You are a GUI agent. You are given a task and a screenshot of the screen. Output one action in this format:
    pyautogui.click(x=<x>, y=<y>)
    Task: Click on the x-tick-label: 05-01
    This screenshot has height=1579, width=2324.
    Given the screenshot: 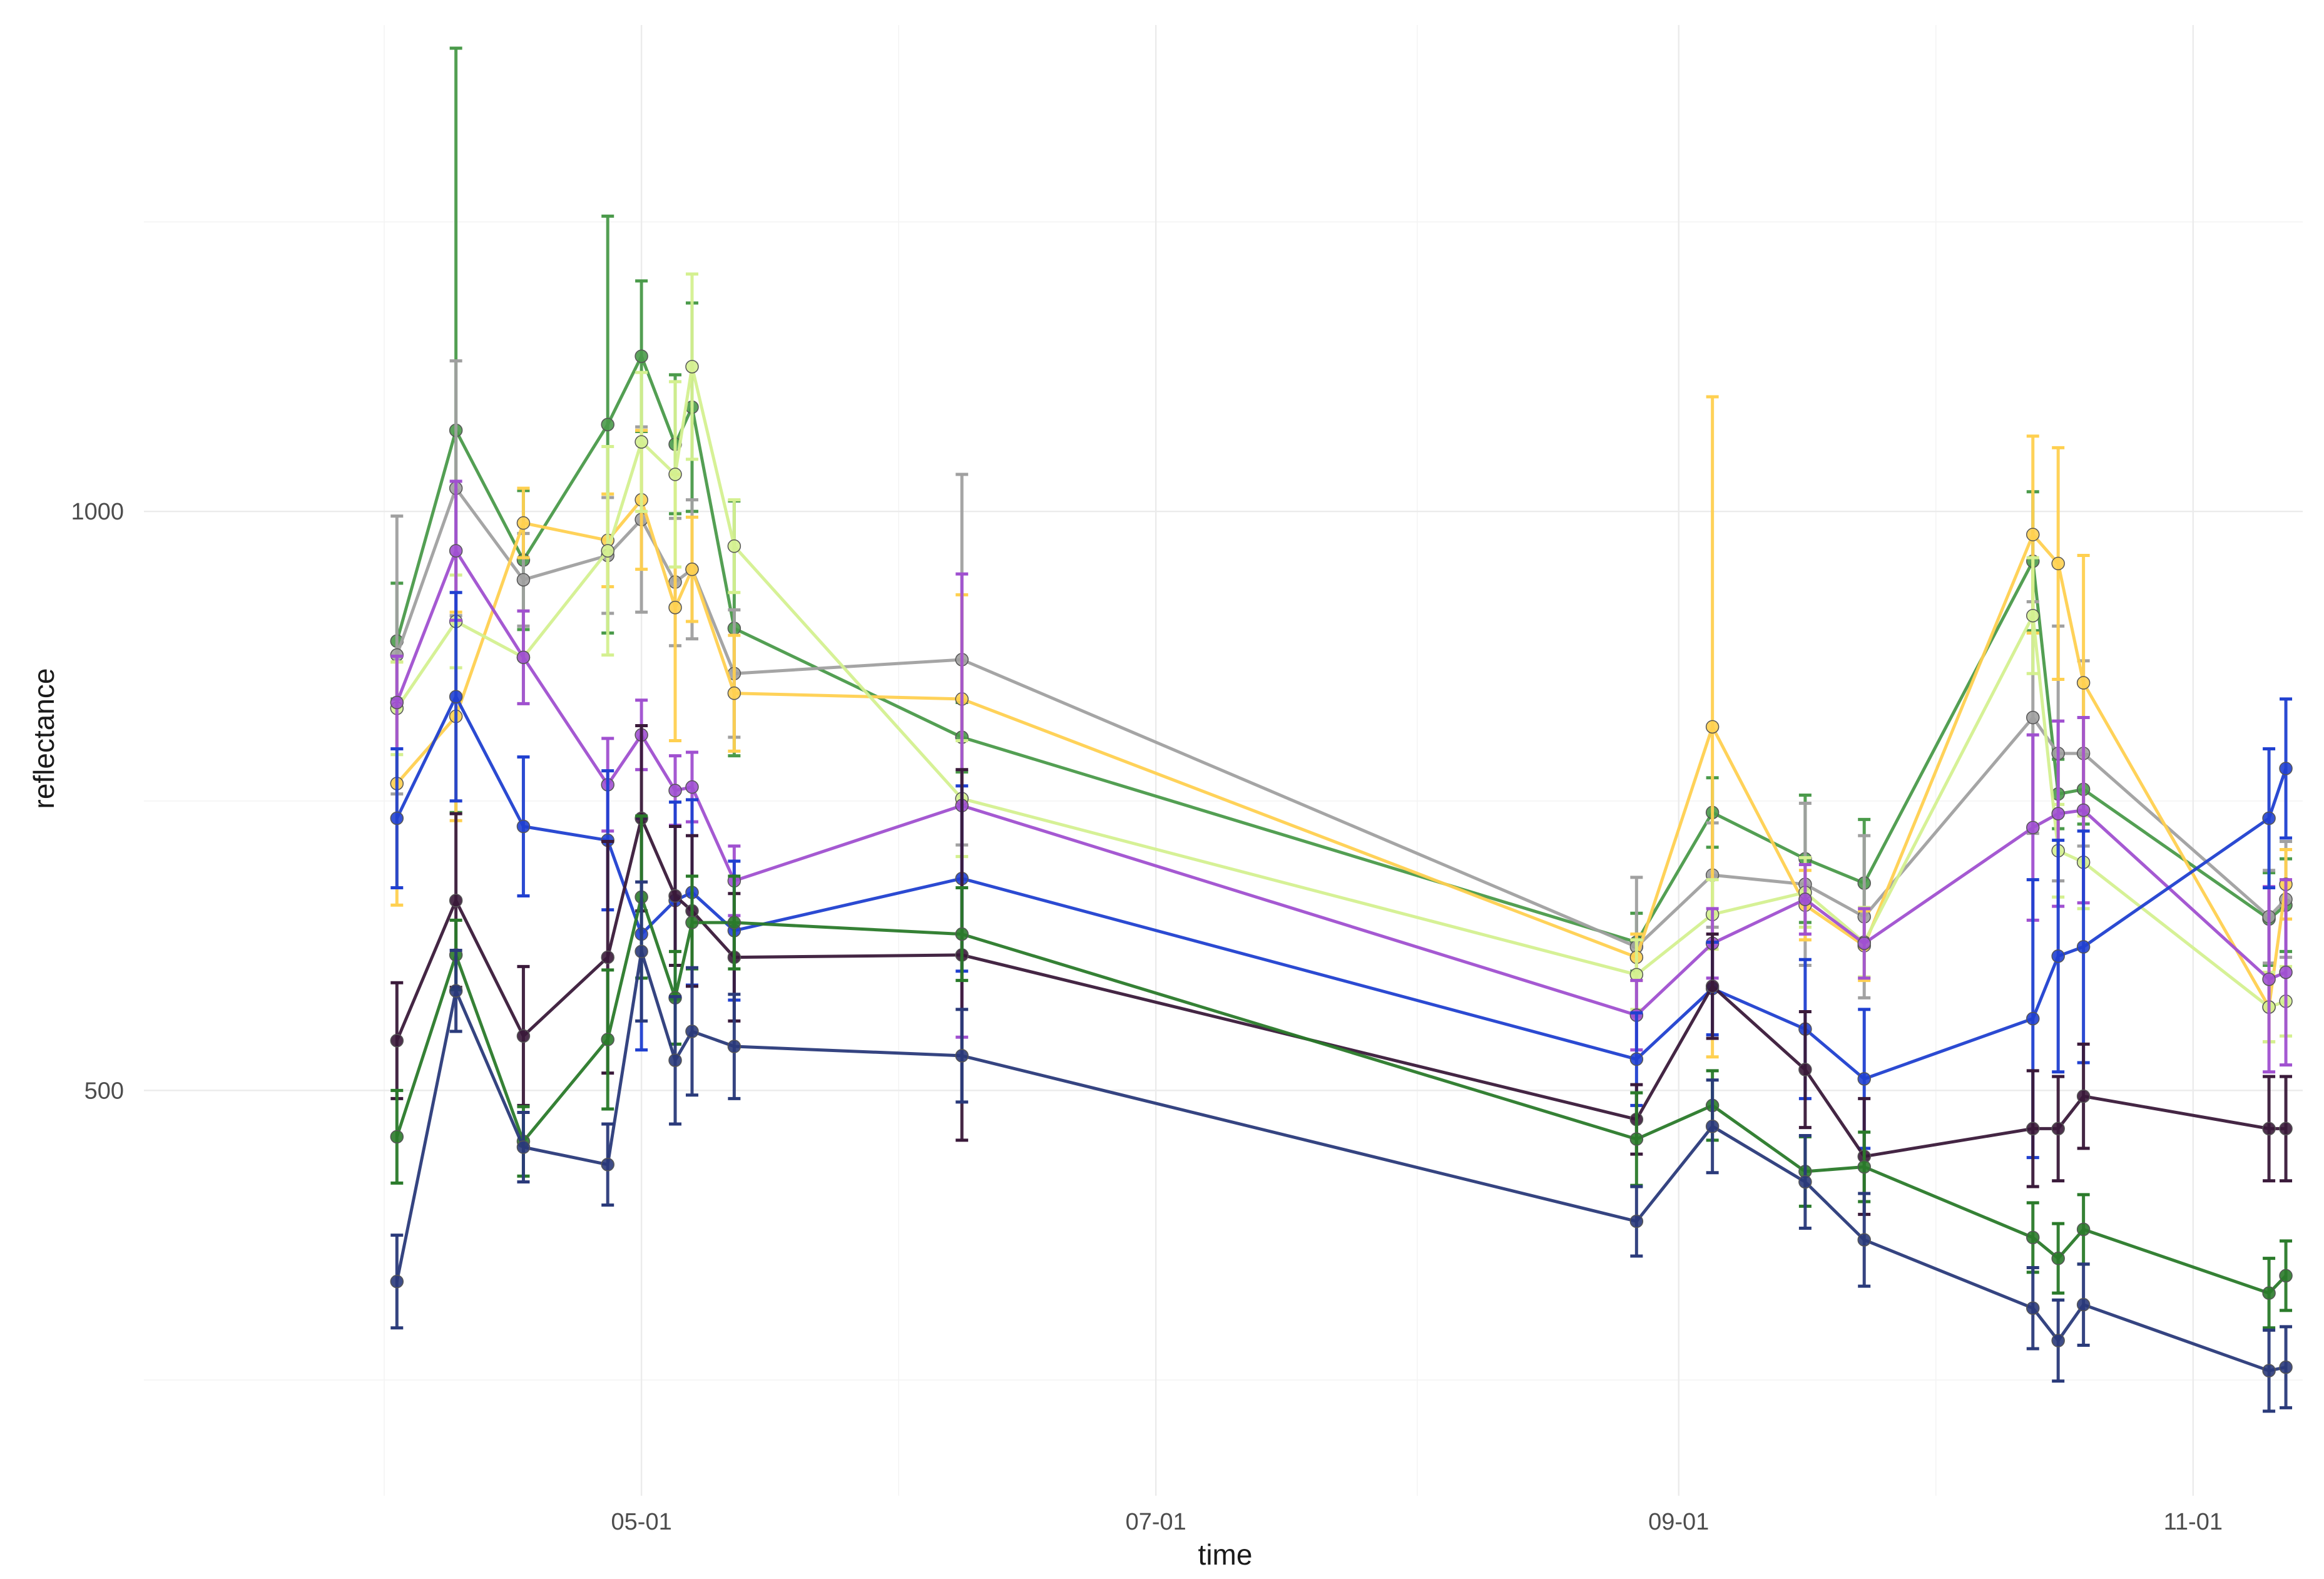 What is the action you would take?
    pyautogui.click(x=642, y=1522)
    